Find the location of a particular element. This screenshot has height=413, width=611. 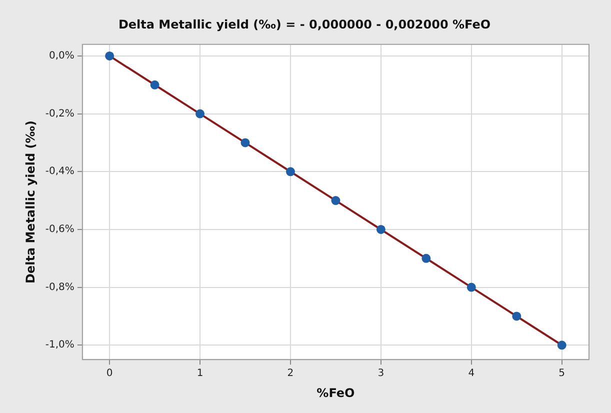

y-tick-label: 0,0% is located at coordinates (61, 56).